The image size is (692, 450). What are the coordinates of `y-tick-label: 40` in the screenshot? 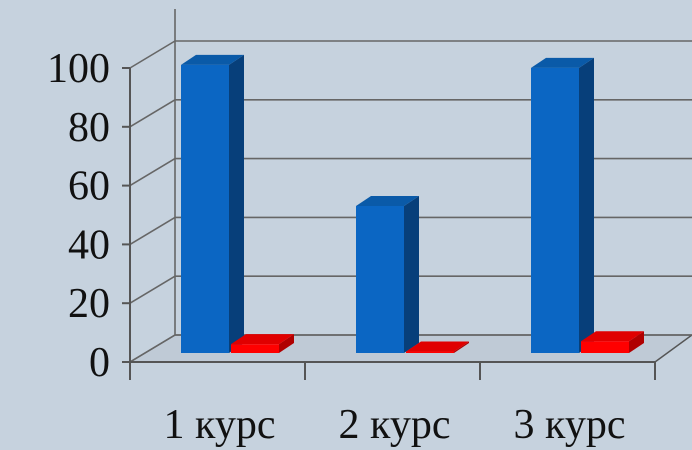 It's located at (89, 245).